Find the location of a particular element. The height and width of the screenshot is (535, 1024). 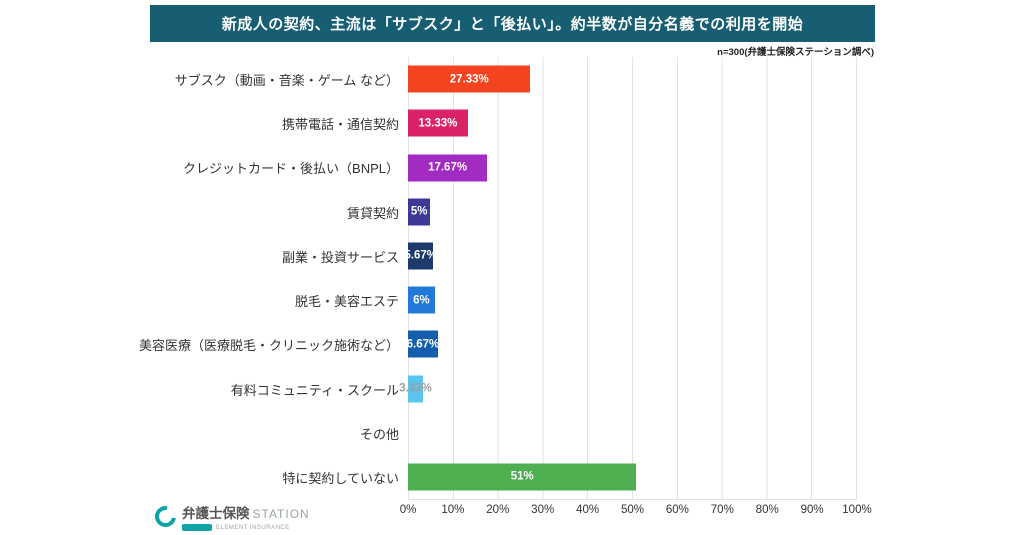

sample-size-note: n=300(弁護士保険ステーション調べ) is located at coordinates (795, 52).